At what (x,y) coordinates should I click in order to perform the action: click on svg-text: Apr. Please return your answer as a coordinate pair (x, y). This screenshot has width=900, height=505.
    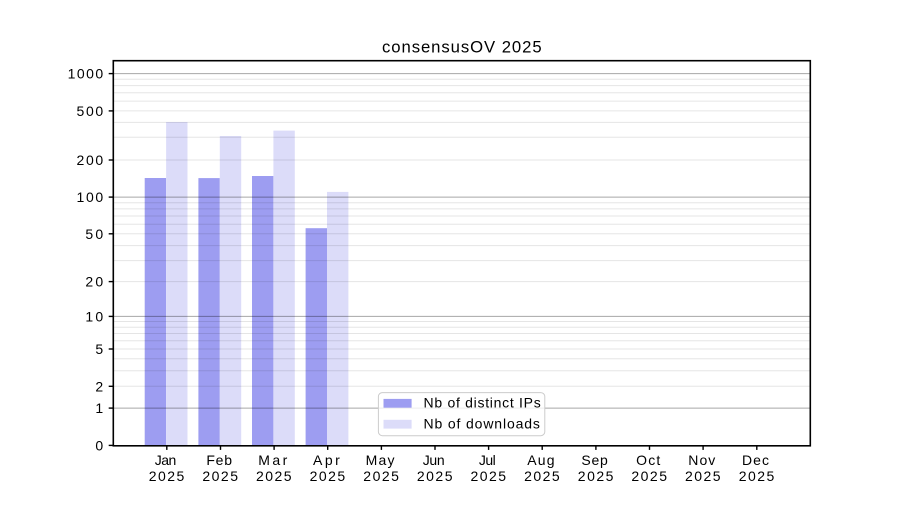
    Looking at the image, I should click on (326, 460).